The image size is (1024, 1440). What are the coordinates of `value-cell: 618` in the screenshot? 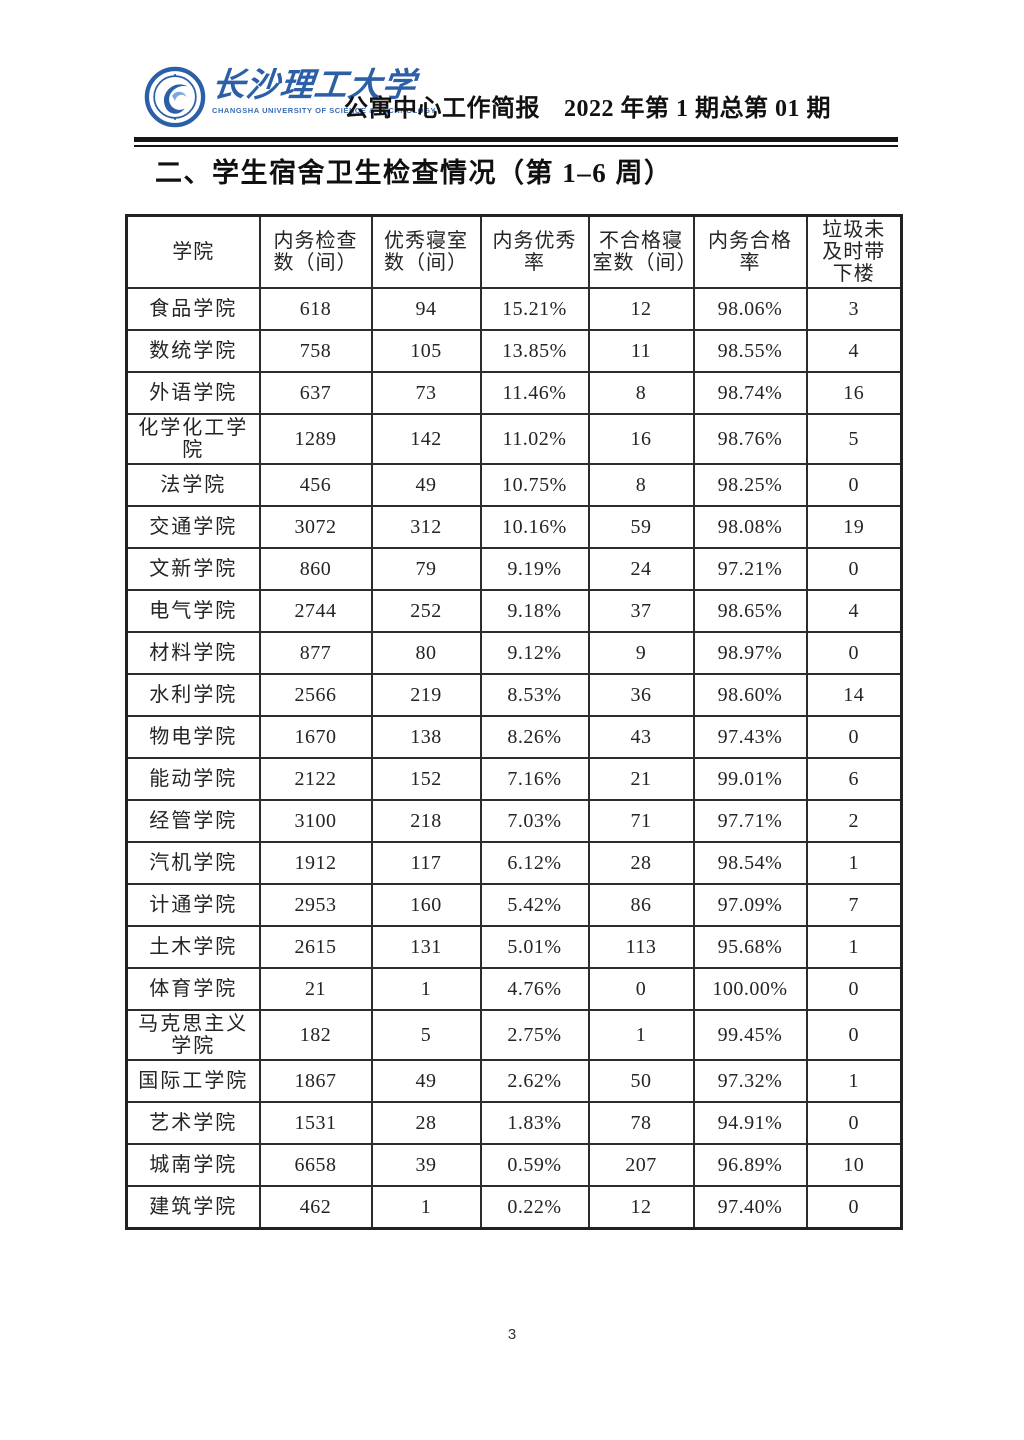 It's located at (315, 309).